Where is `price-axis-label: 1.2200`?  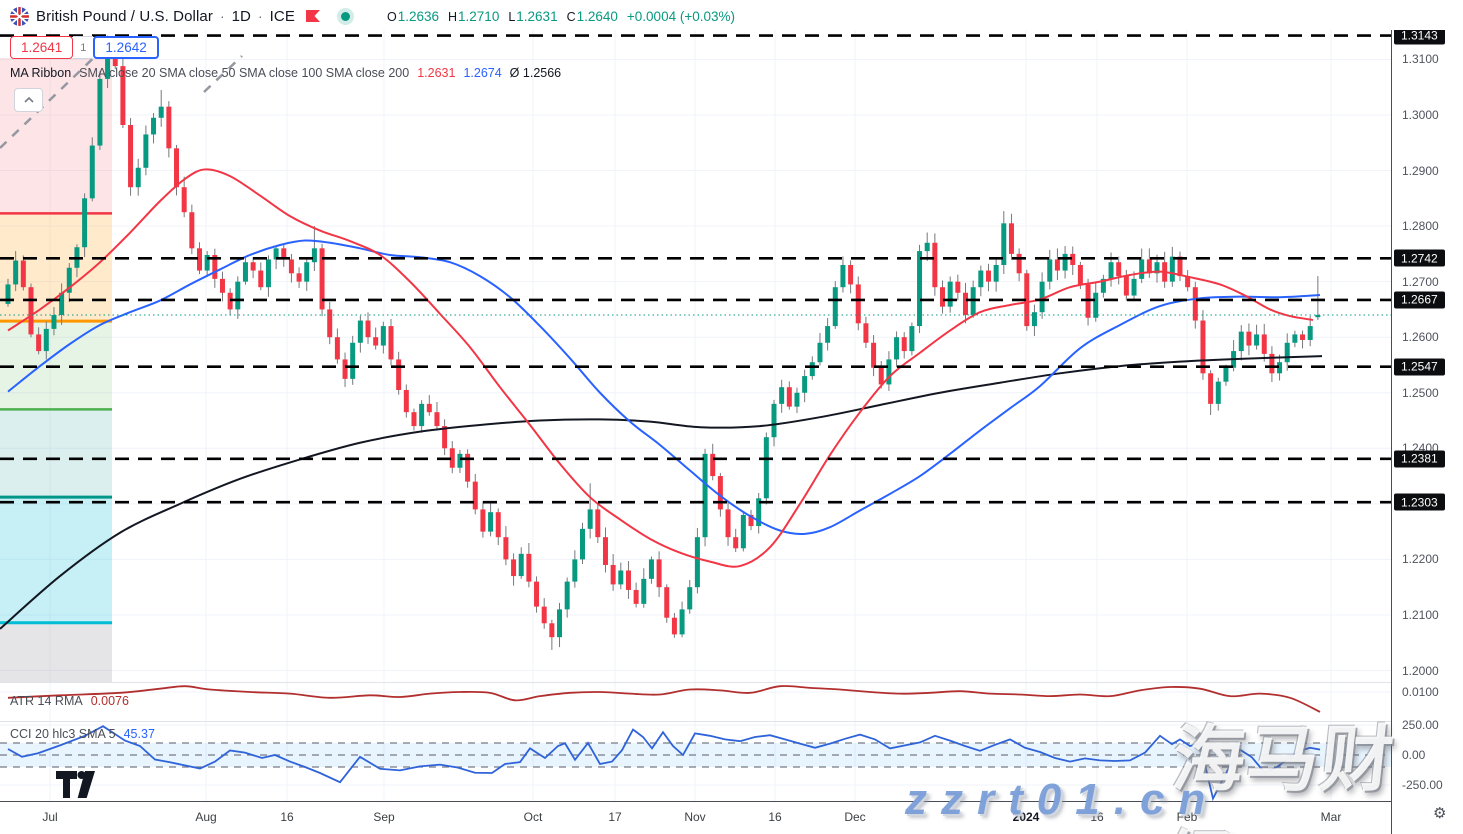 price-axis-label: 1.2200 is located at coordinates (1420, 559).